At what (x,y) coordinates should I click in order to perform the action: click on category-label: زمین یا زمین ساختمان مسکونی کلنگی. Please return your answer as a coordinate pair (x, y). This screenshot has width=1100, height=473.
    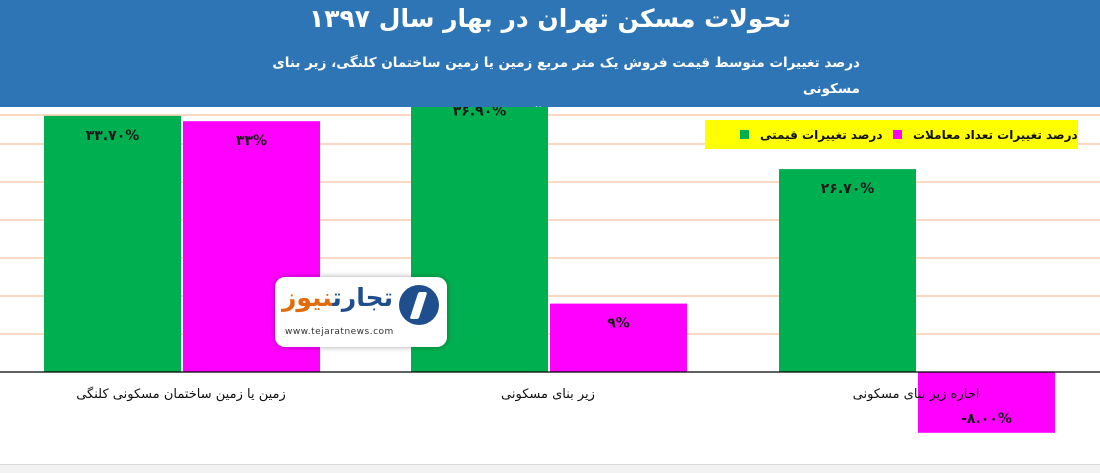
    Looking at the image, I should click on (181, 394).